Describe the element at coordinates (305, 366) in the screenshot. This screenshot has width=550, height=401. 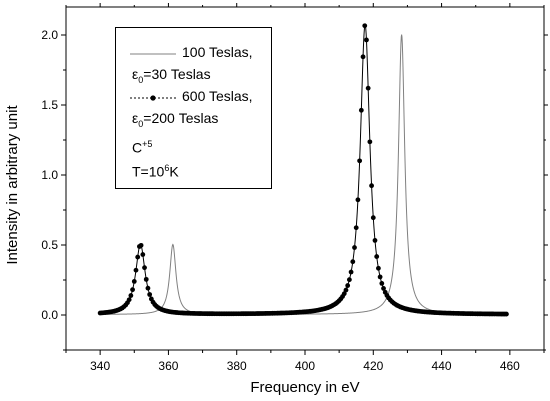
I see `x-tick-label: 400` at that location.